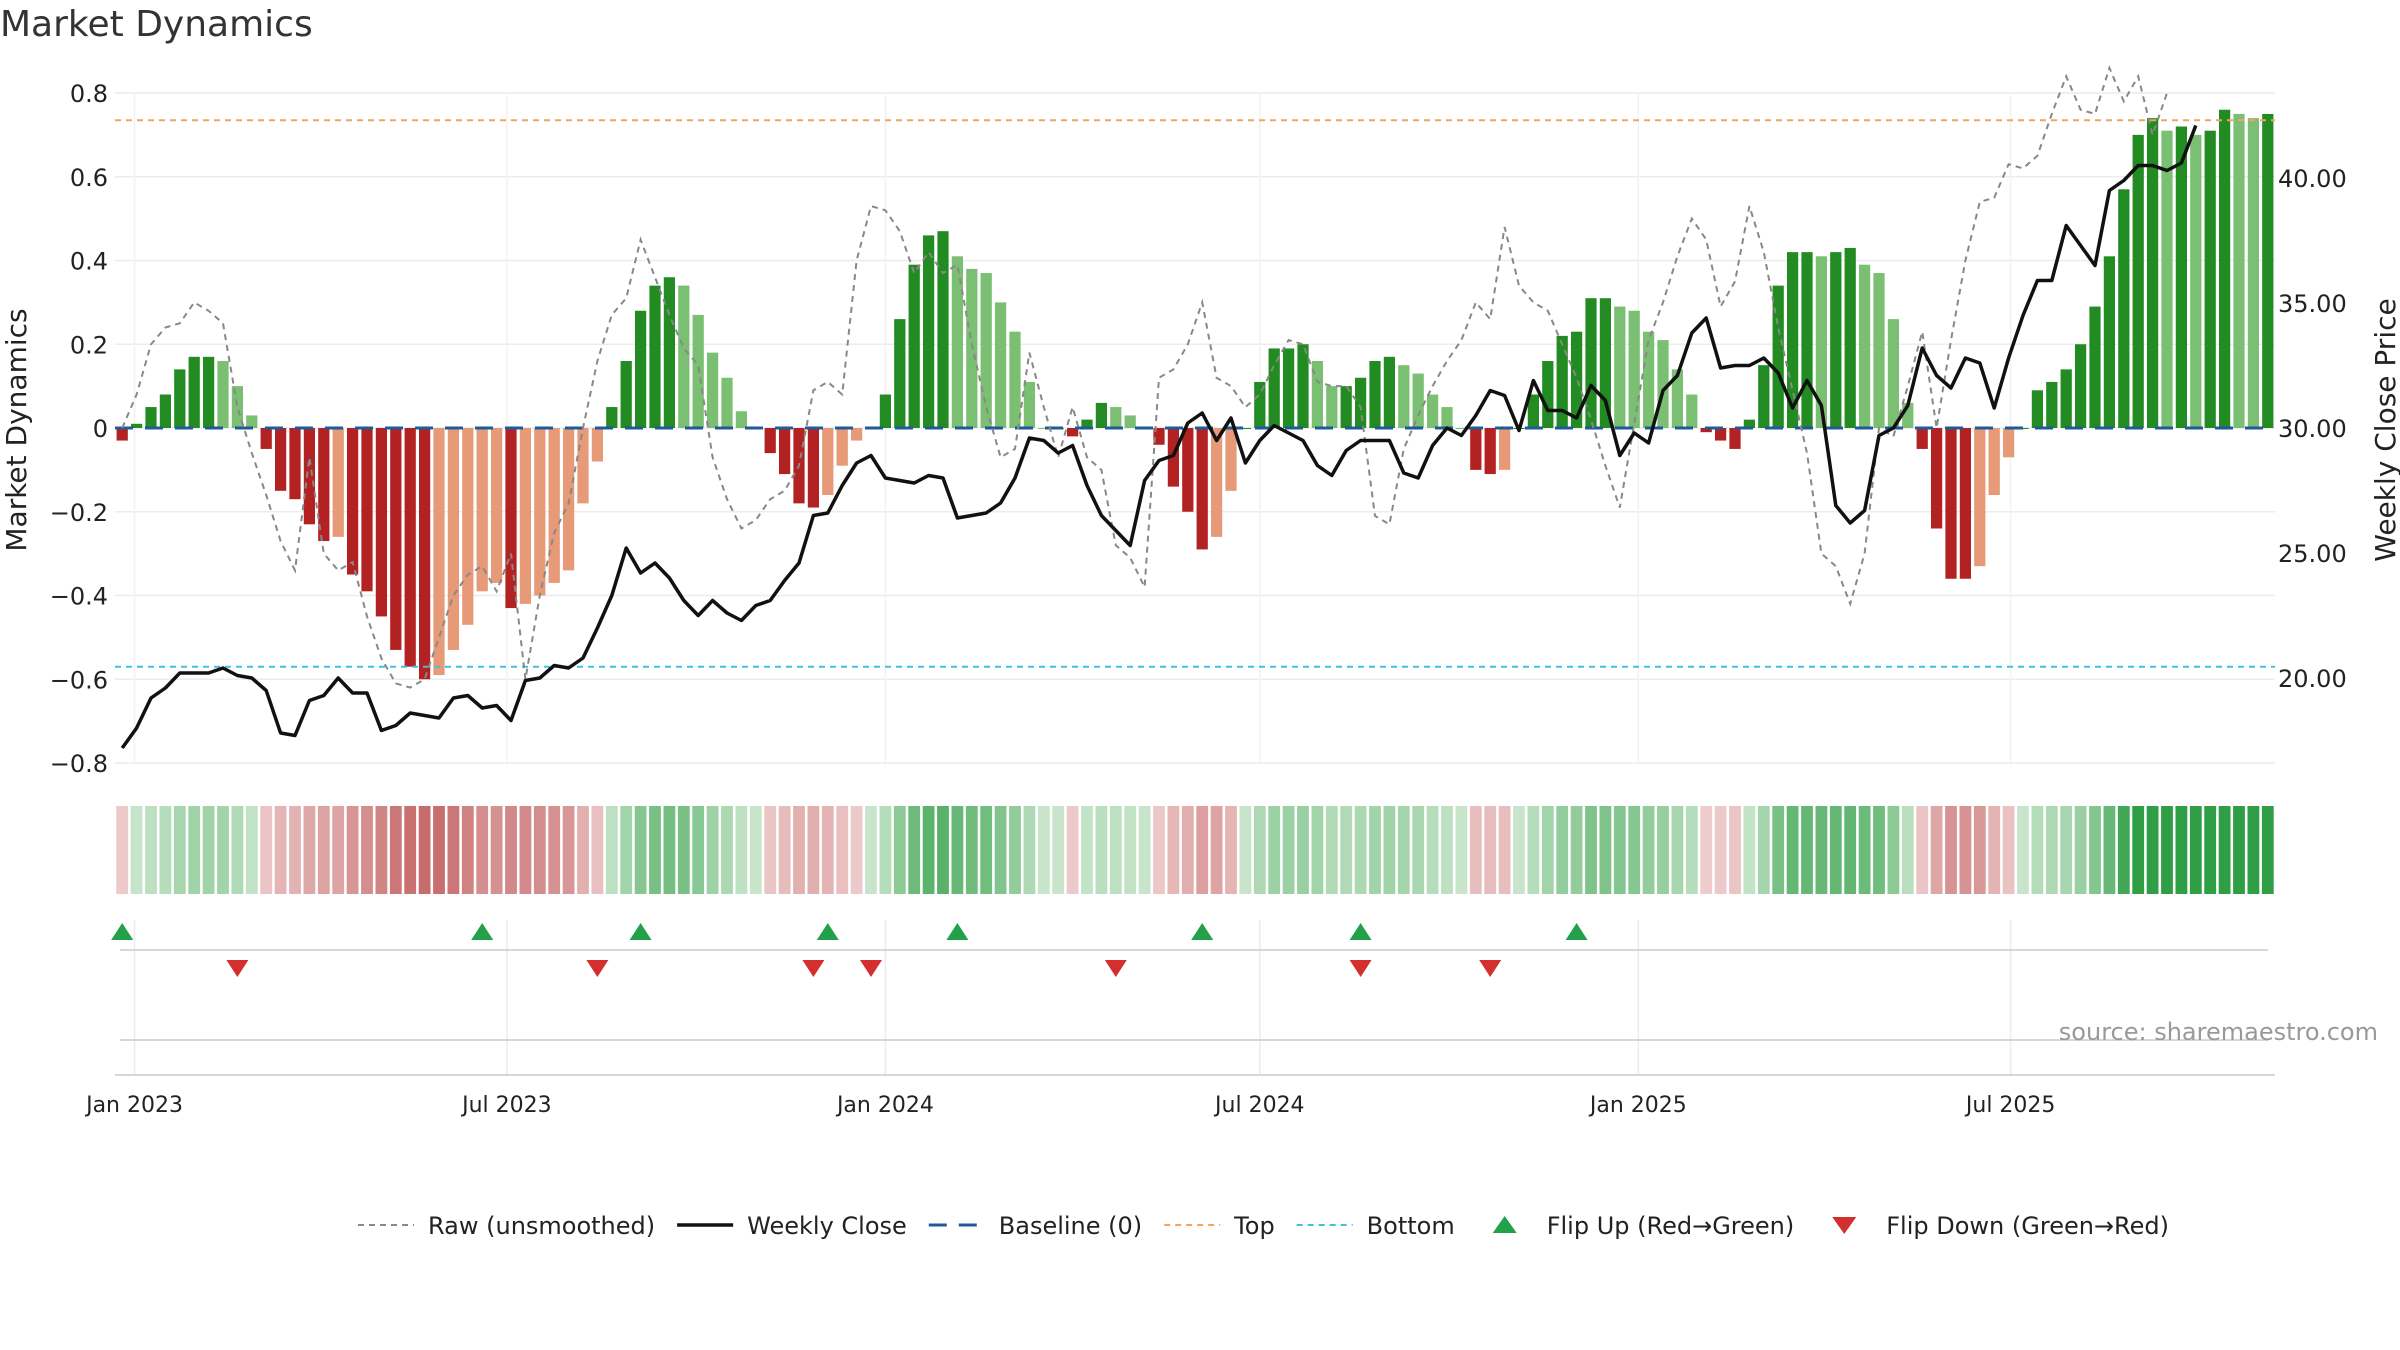 This screenshot has width=2400, height=1350. Describe the element at coordinates (79, 513) in the screenshot. I see `y-tick-label-left: −0.2` at that location.